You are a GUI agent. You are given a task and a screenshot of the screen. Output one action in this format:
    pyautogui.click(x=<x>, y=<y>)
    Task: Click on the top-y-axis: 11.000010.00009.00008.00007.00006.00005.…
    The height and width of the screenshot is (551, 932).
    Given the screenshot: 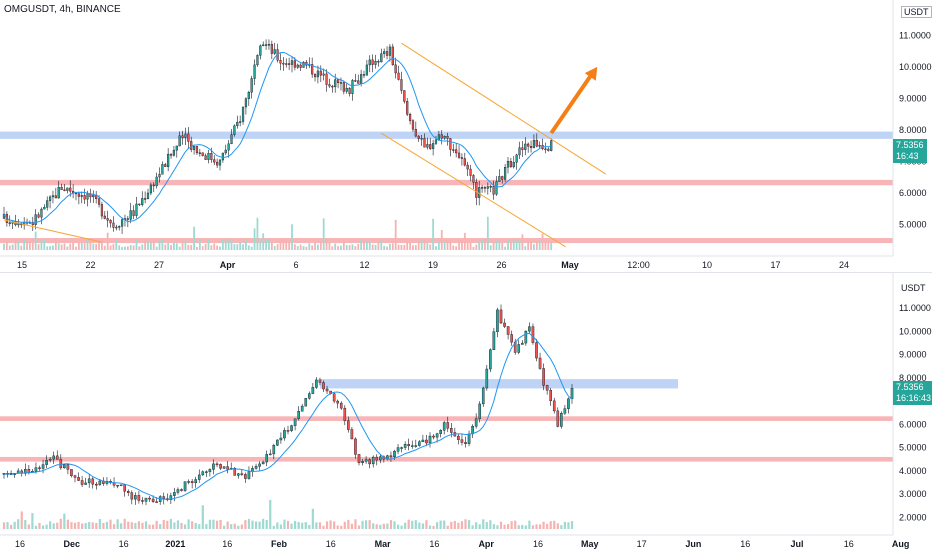 What is the action you would take?
    pyautogui.click(x=915, y=129)
    